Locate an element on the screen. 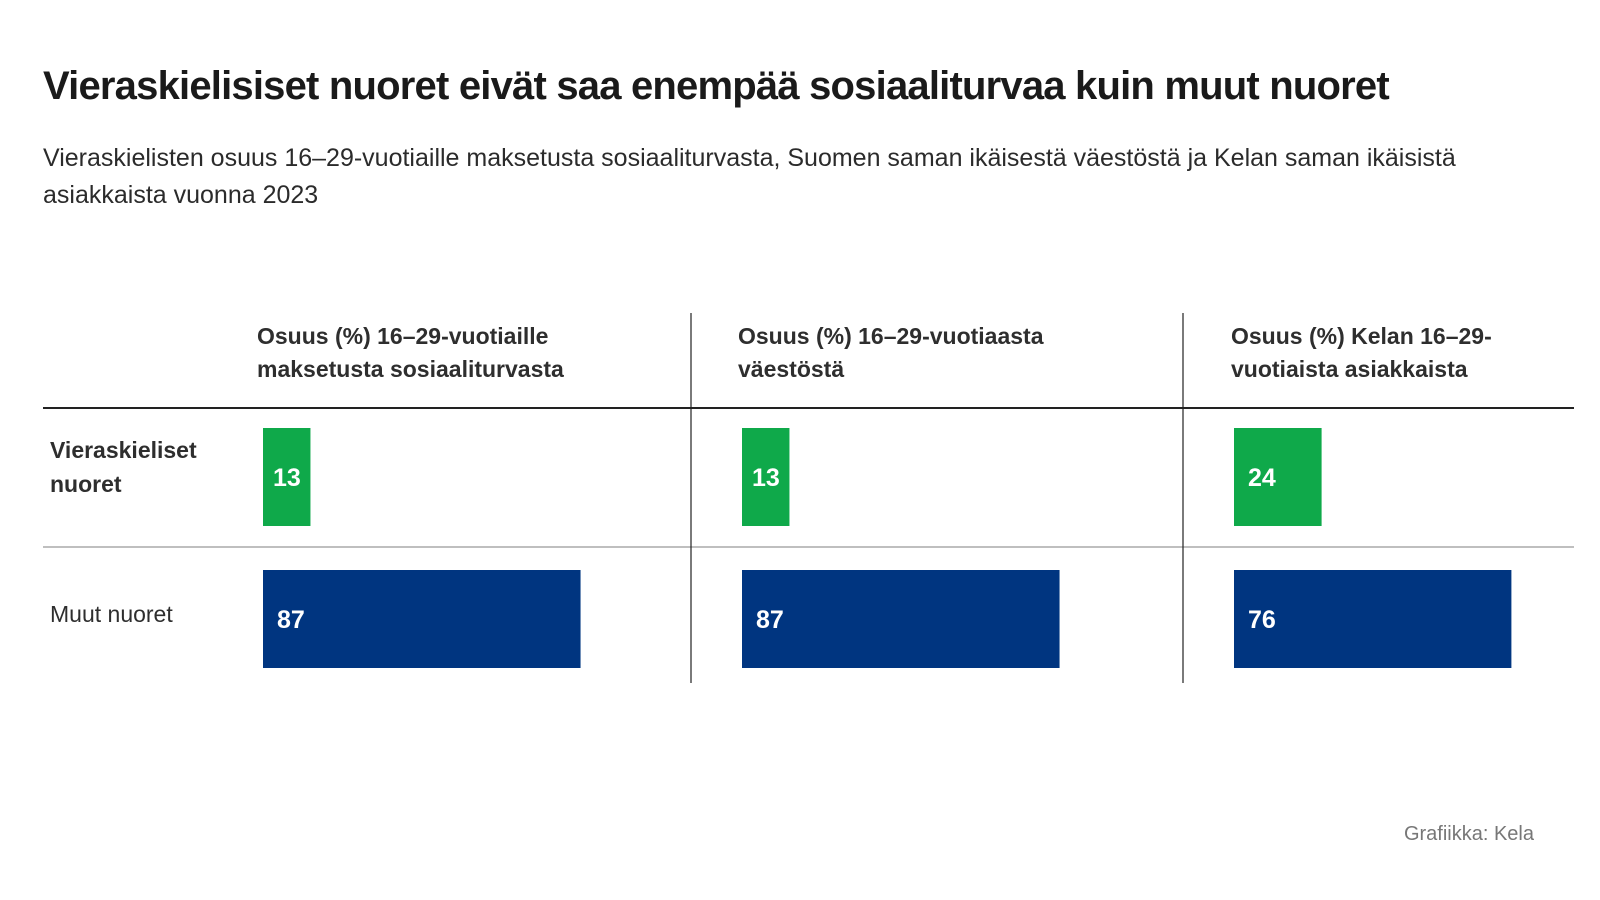 This screenshot has width=1600, height=900. column-header: vuotiaista asiakkaista is located at coordinates (1349, 369).